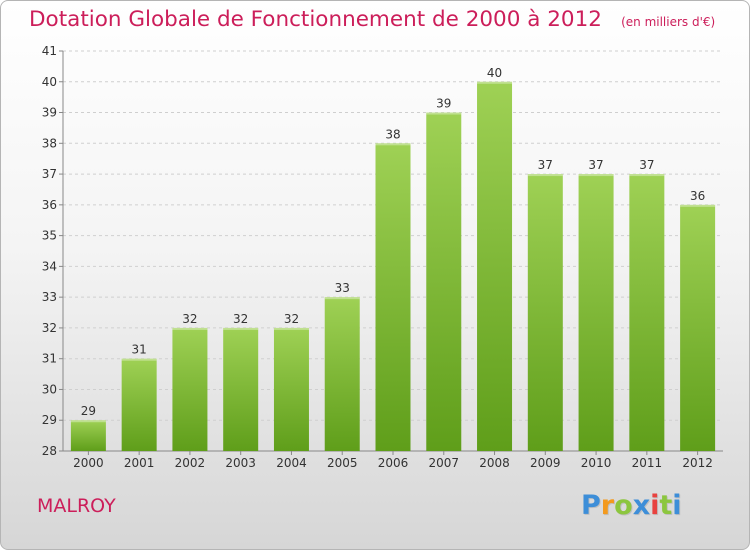  Describe the element at coordinates (666, 505) in the screenshot. I see `logo-letter: t` at that location.